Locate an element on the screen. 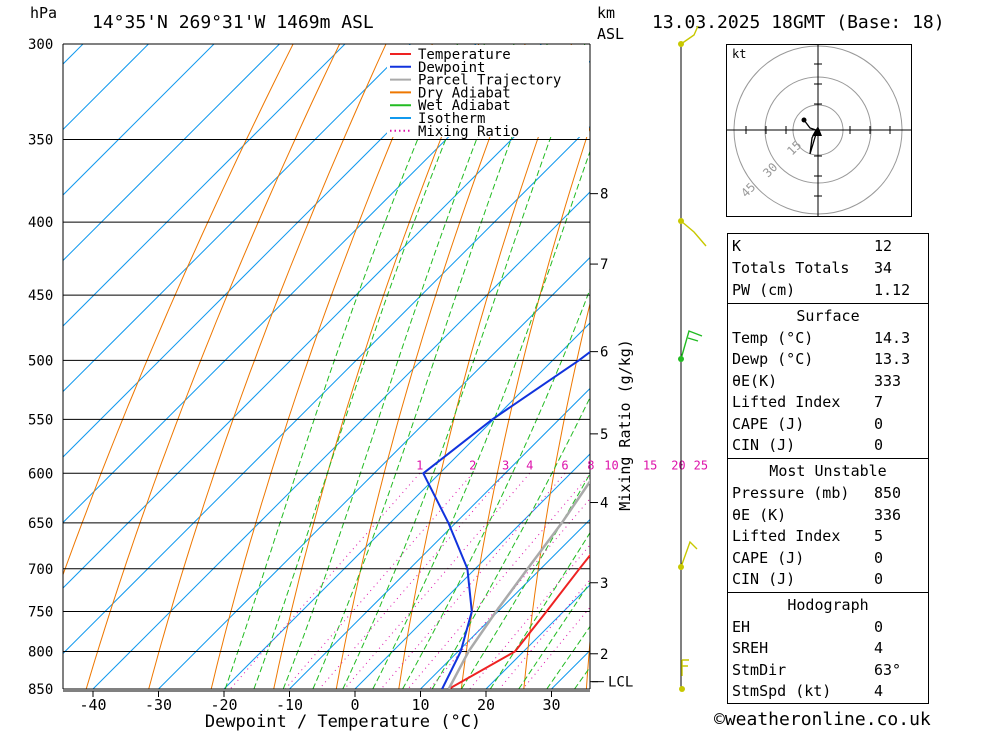 The width and height of the screenshot is (1000, 733). most-unstable-row: CAPE (J) 0 is located at coordinates (828, 558).